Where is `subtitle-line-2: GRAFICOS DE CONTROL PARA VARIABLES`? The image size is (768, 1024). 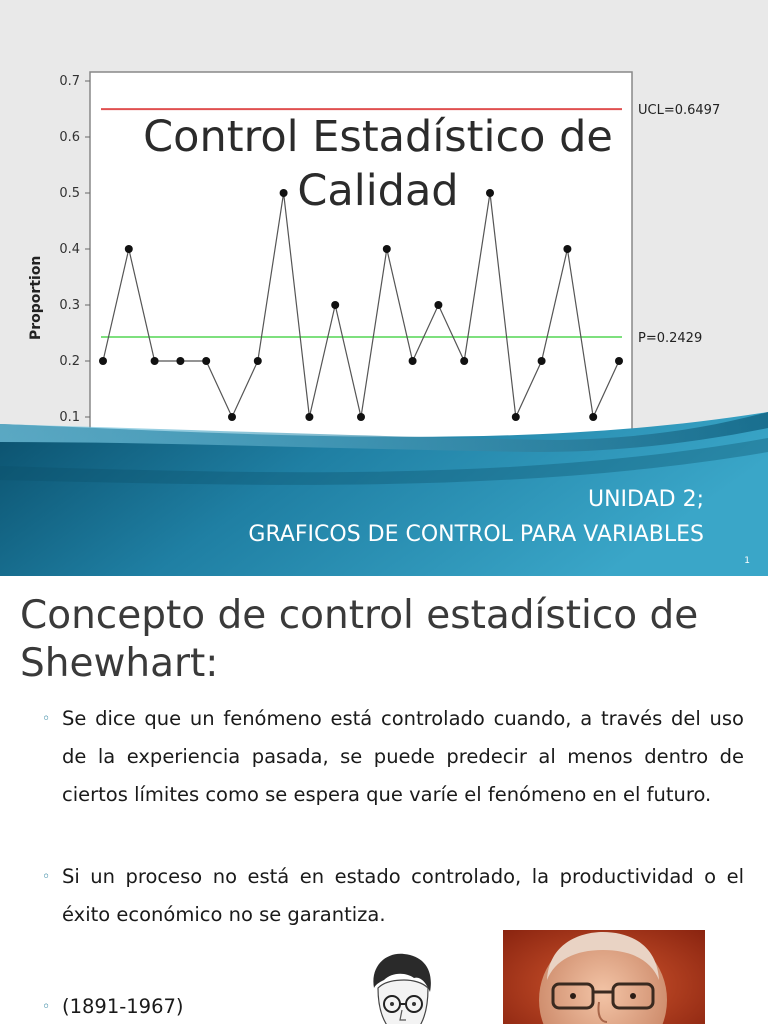
subtitle-line-2: GRAFICOS DE CONTROL PARA VARIABLES is located at coordinates (476, 534).